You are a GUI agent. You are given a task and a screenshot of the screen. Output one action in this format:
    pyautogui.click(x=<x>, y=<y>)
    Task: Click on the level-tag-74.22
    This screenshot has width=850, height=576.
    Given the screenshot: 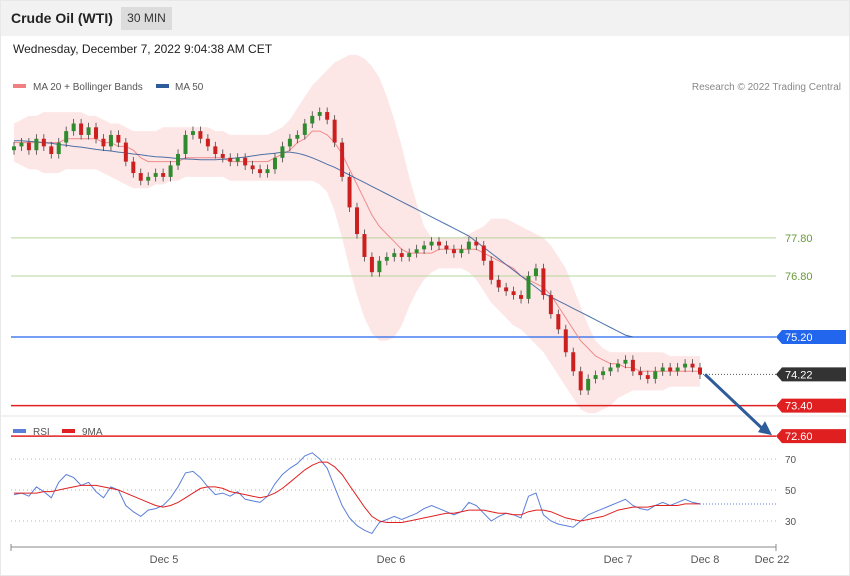 What is the action you would take?
    pyautogui.click(x=811, y=374)
    